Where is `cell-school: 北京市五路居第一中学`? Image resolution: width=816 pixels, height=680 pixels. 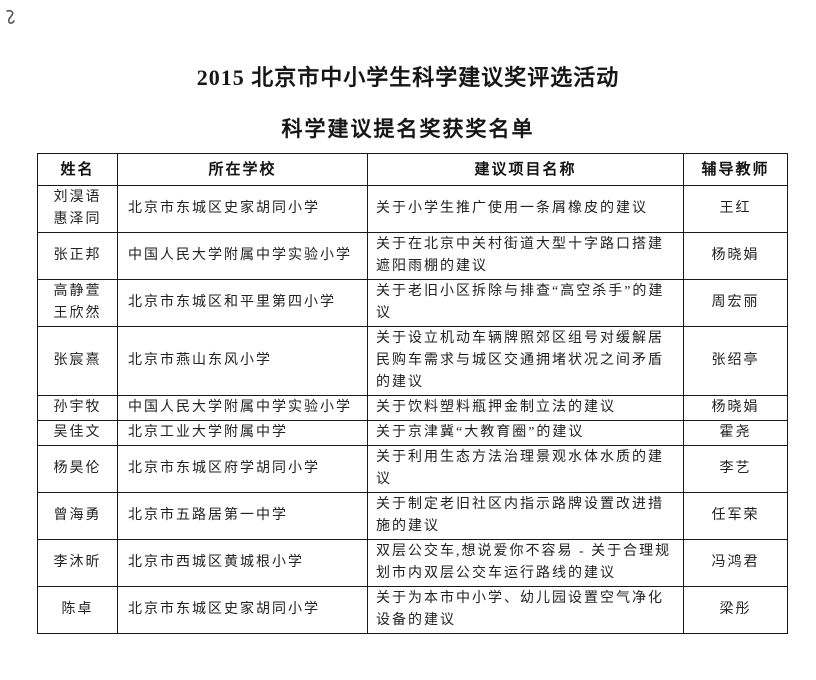
cell-school: 北京市五路居第一中学 is located at coordinates (242, 516).